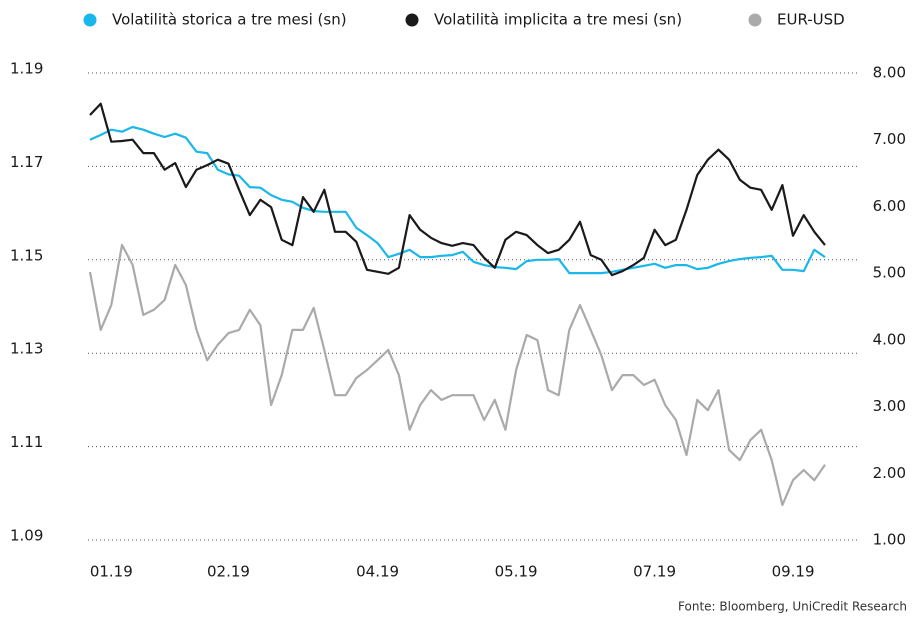 The width and height of the screenshot is (917, 619). Describe the element at coordinates (26, 442) in the screenshot. I see `y-tick-label: 1.11` at that location.